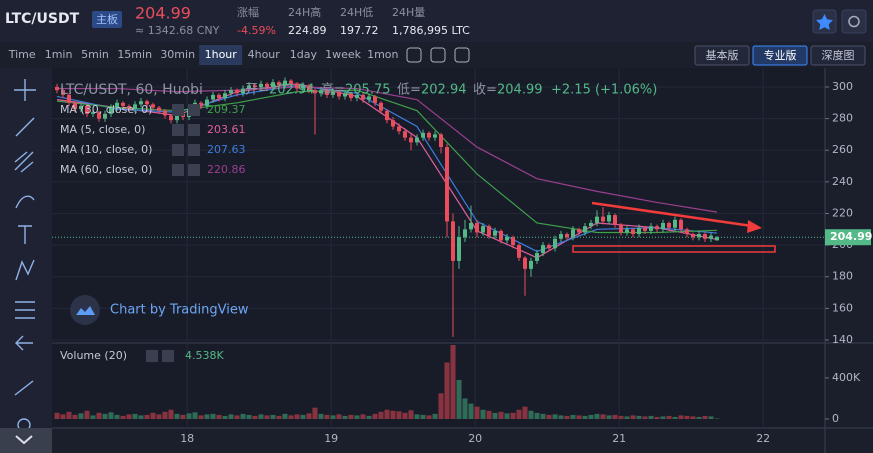  I want to click on fib-tool, so click(24, 162).